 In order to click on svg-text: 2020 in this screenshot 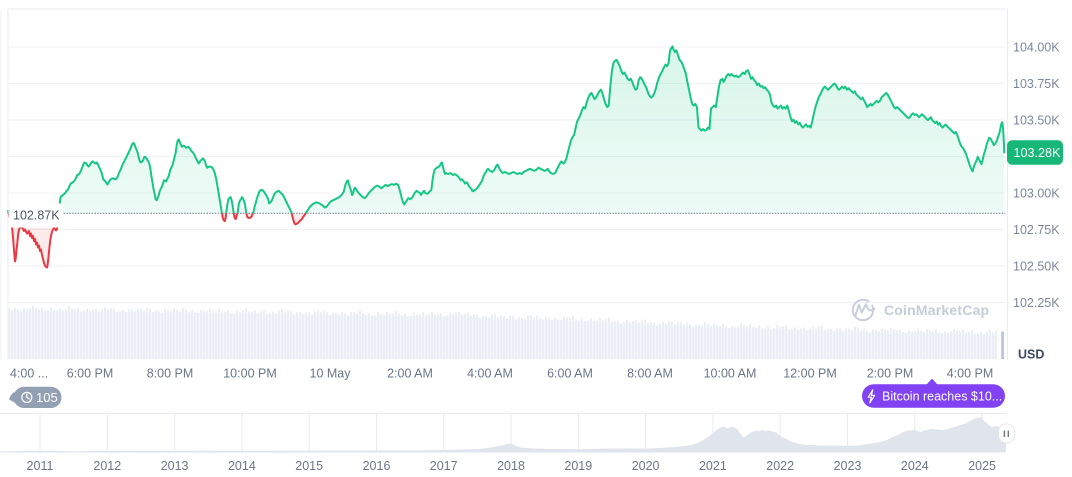, I will do `click(646, 466)`.